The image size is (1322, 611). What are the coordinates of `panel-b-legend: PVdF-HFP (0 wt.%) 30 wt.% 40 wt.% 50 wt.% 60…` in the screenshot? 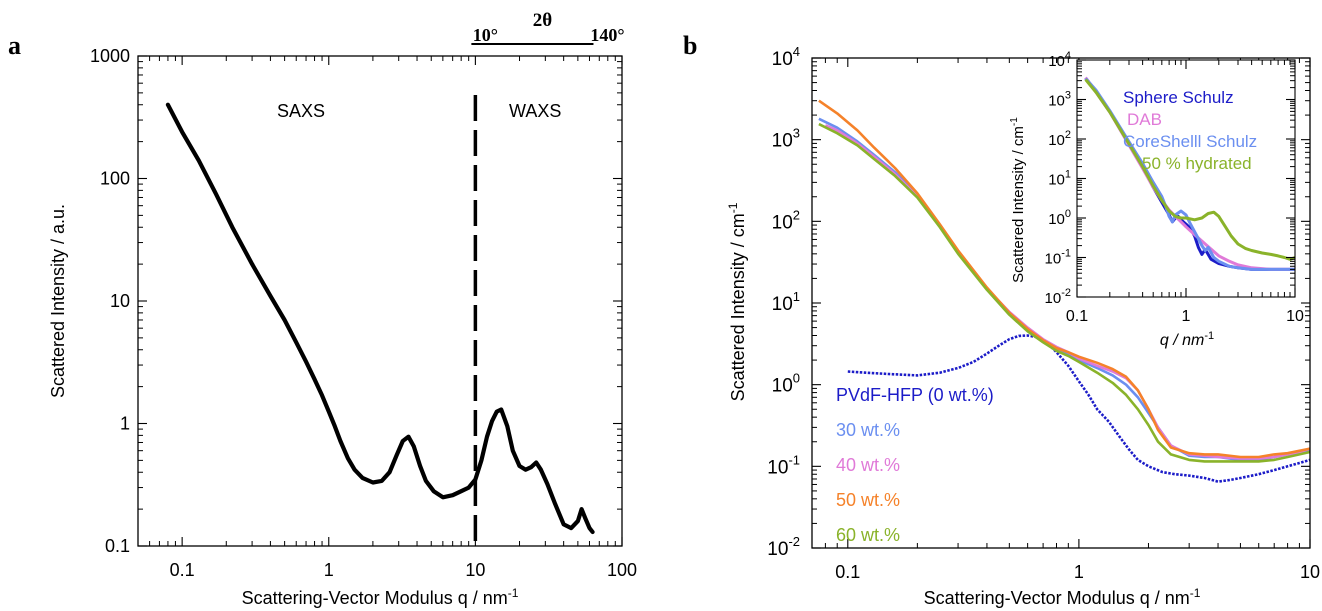 It's located at (915, 465).